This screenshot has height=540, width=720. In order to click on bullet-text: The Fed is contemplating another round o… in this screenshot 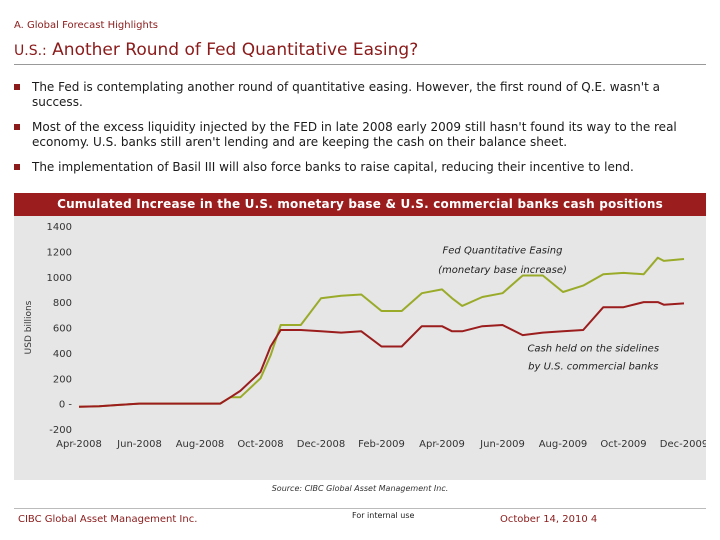, I will do `click(346, 94)`.